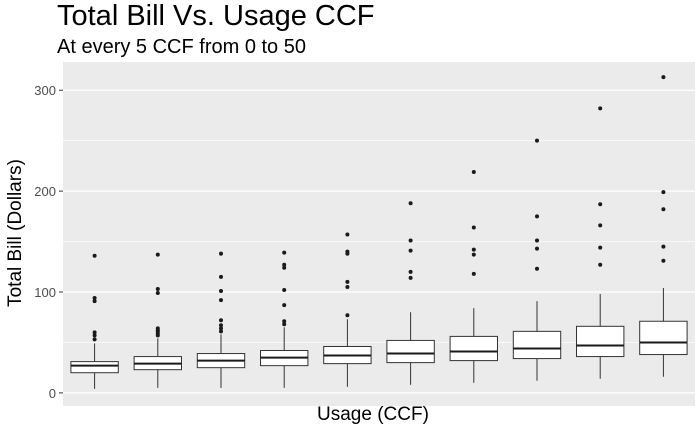 The image size is (700, 432). I want to click on chart-title: Total Bill Vs. Usage CCF, so click(216, 16).